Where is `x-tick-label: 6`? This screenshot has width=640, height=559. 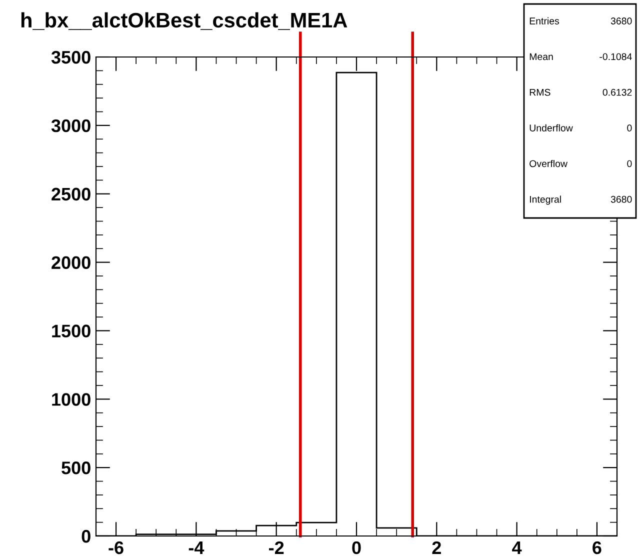 x-tick-label: 6 is located at coordinates (597, 547).